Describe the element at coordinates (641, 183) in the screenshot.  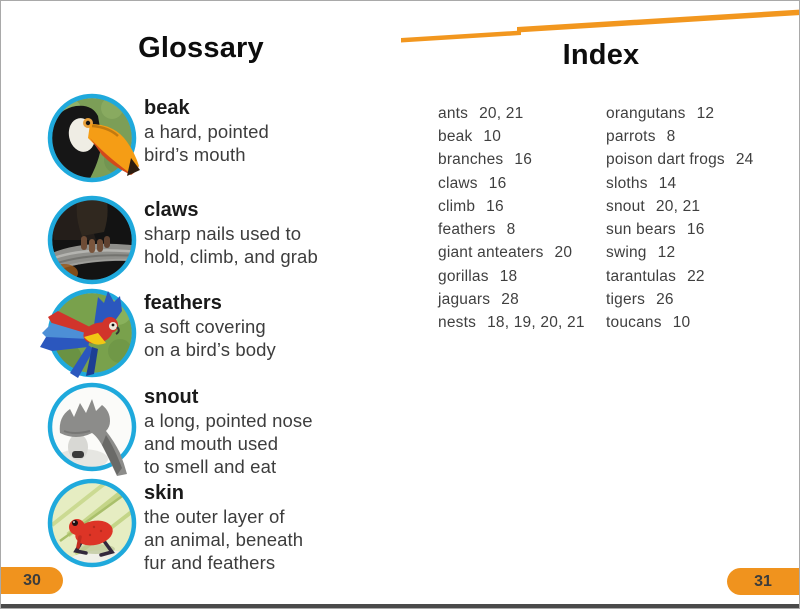
I see `index-entry: sloths 14` at that location.